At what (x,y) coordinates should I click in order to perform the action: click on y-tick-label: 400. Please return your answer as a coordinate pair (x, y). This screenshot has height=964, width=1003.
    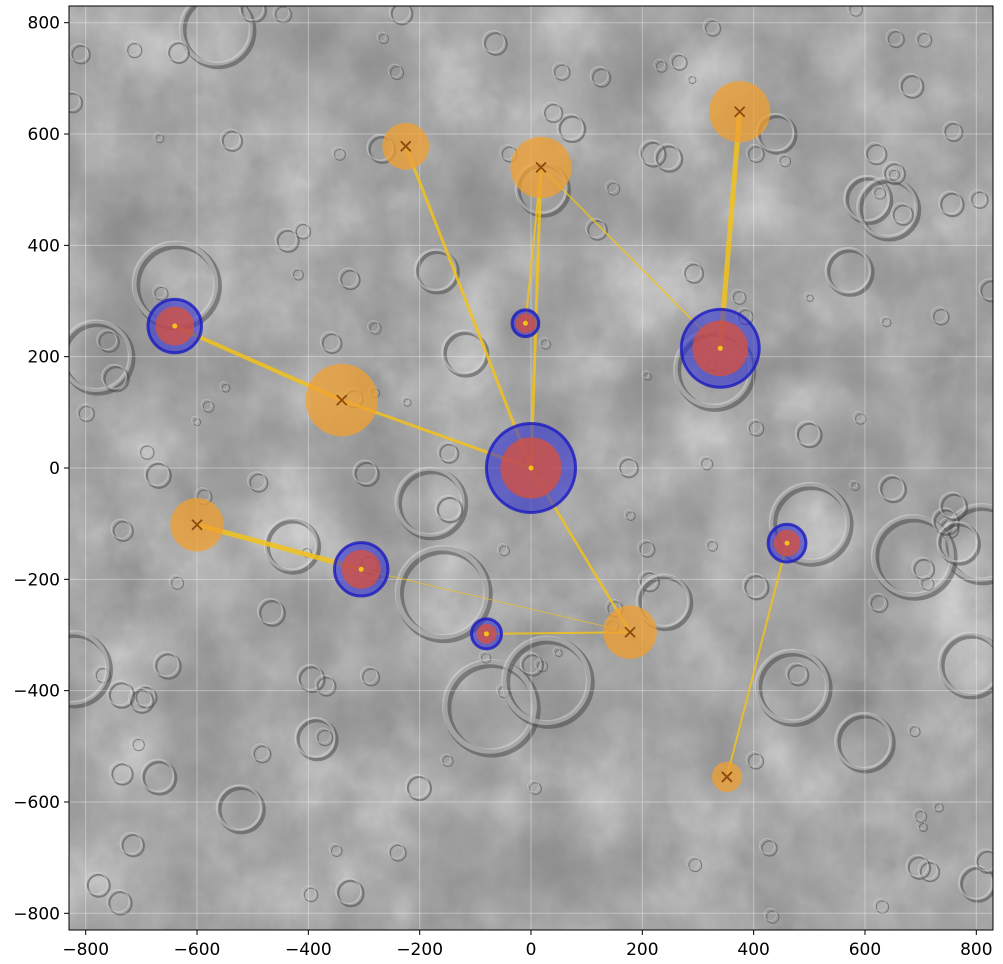
    Looking at the image, I should click on (44, 246).